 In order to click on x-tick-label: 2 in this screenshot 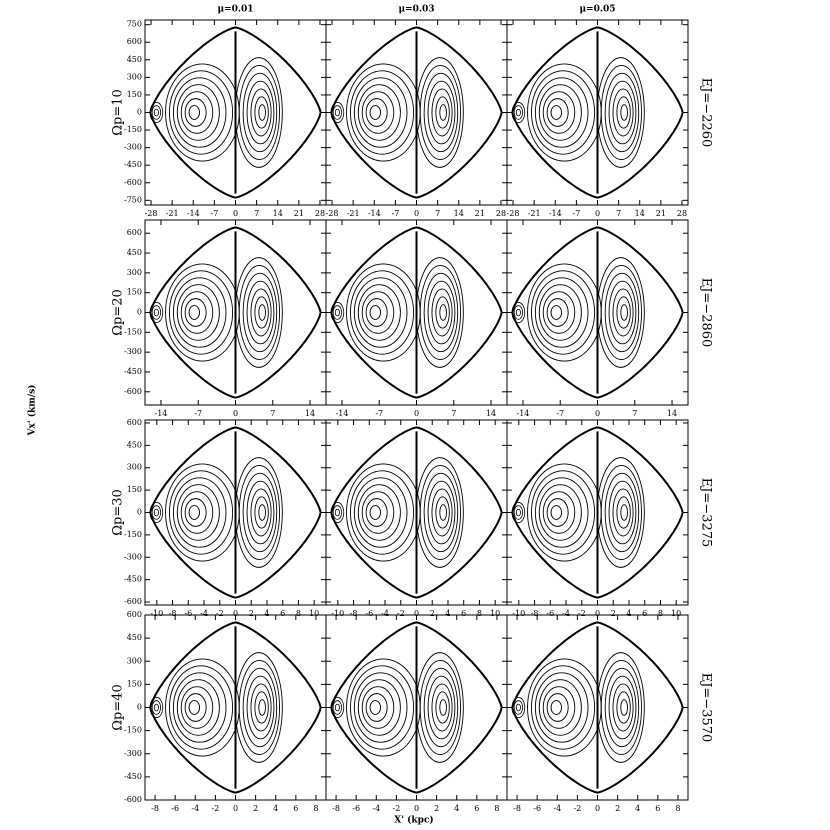, I will do `click(436, 808)`.